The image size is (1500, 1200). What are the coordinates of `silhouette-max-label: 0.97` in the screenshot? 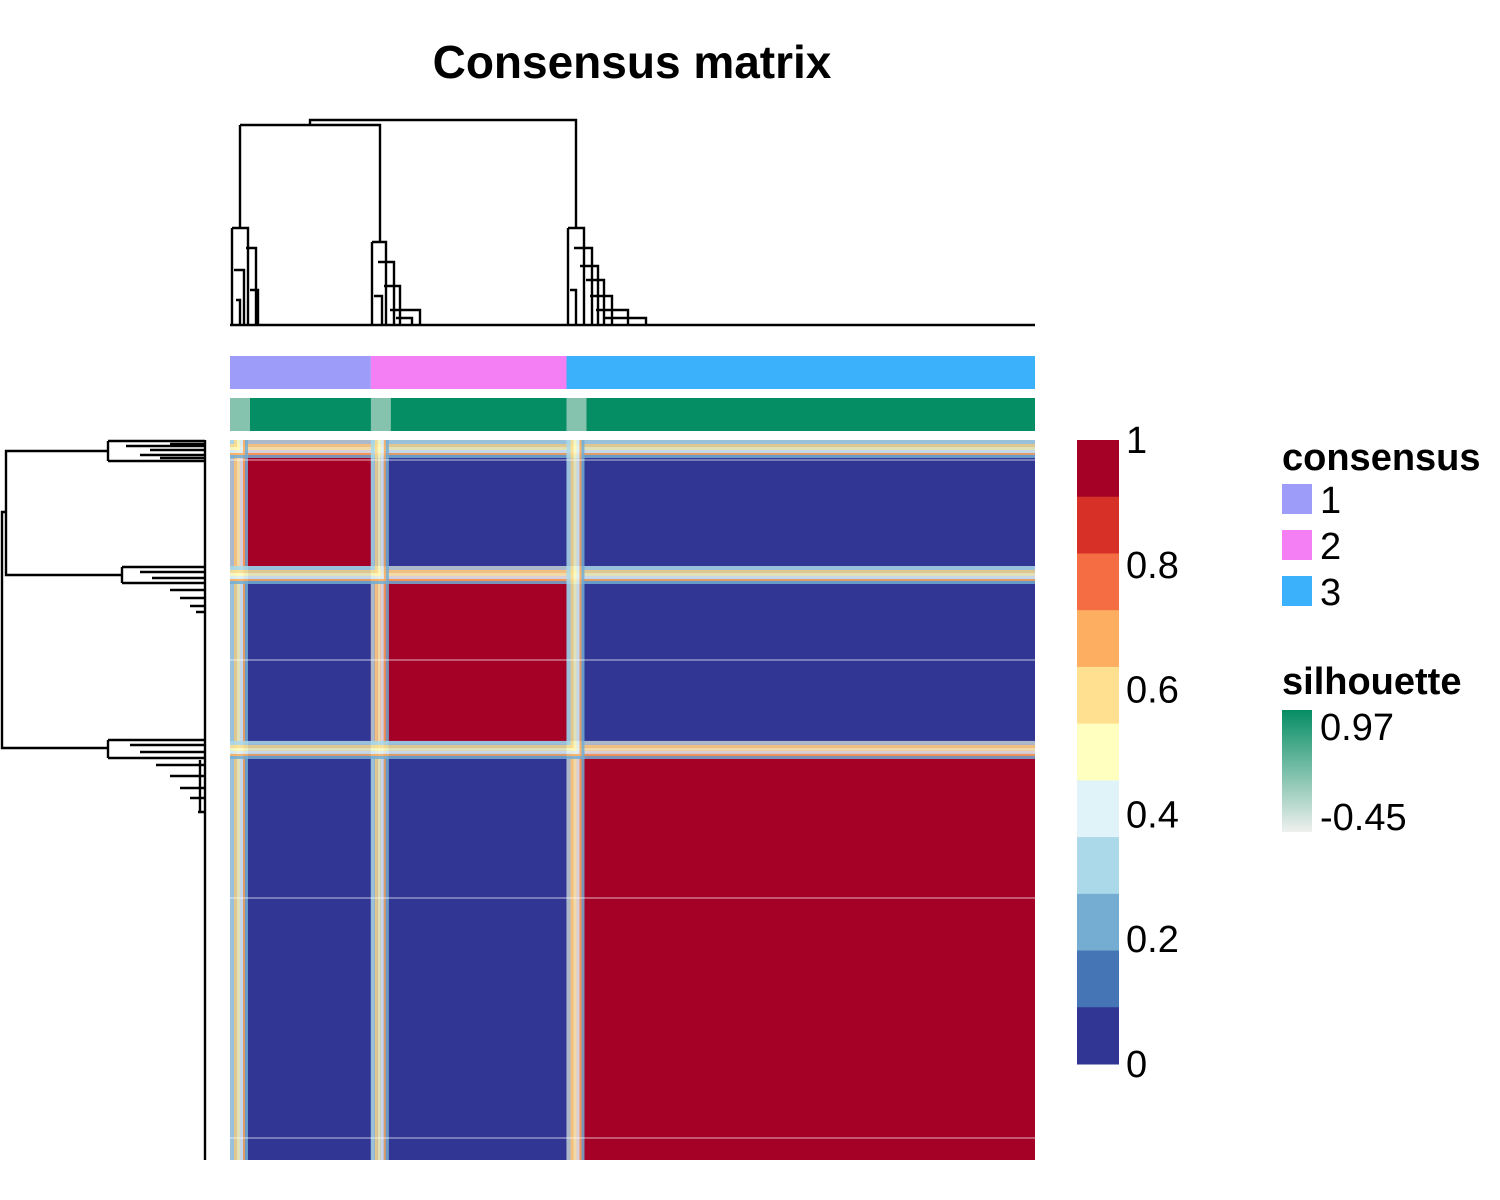 It's located at (1357, 728).